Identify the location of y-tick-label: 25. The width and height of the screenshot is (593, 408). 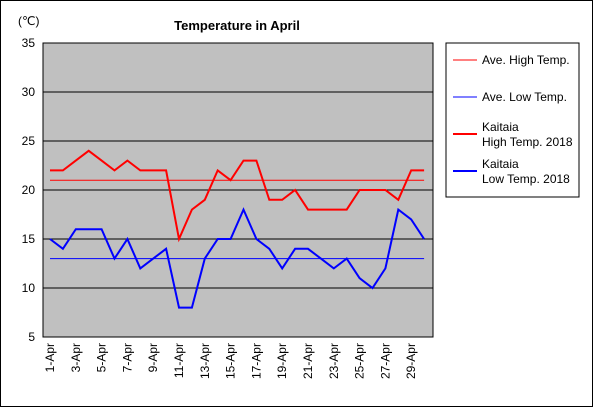
(29, 141).